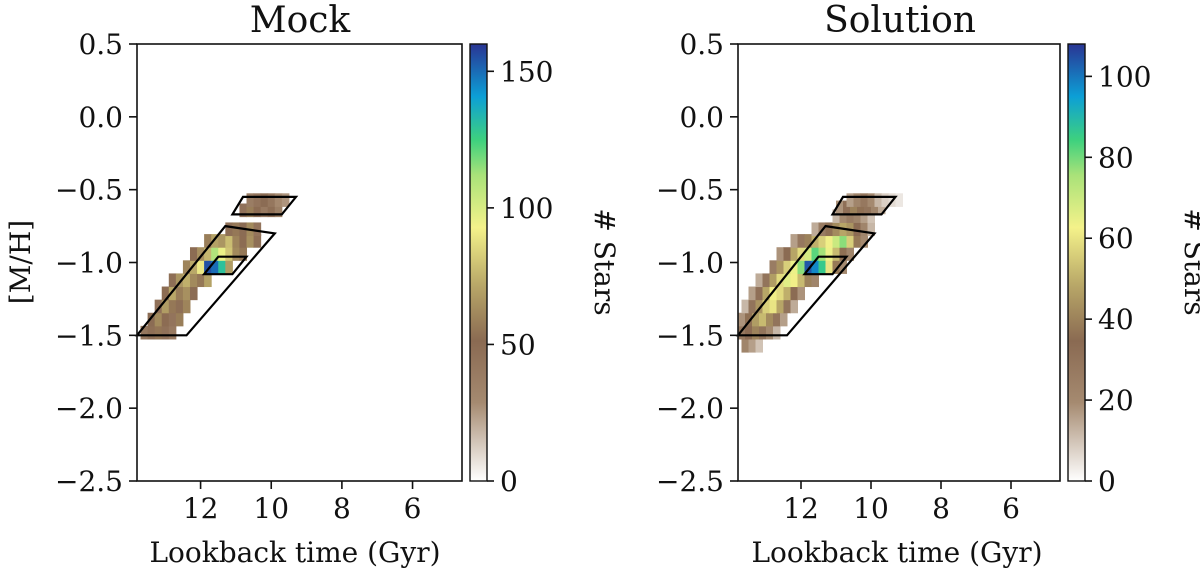 The width and height of the screenshot is (1200, 571). I want to click on solution-heatmap-cells, so click(820, 273).